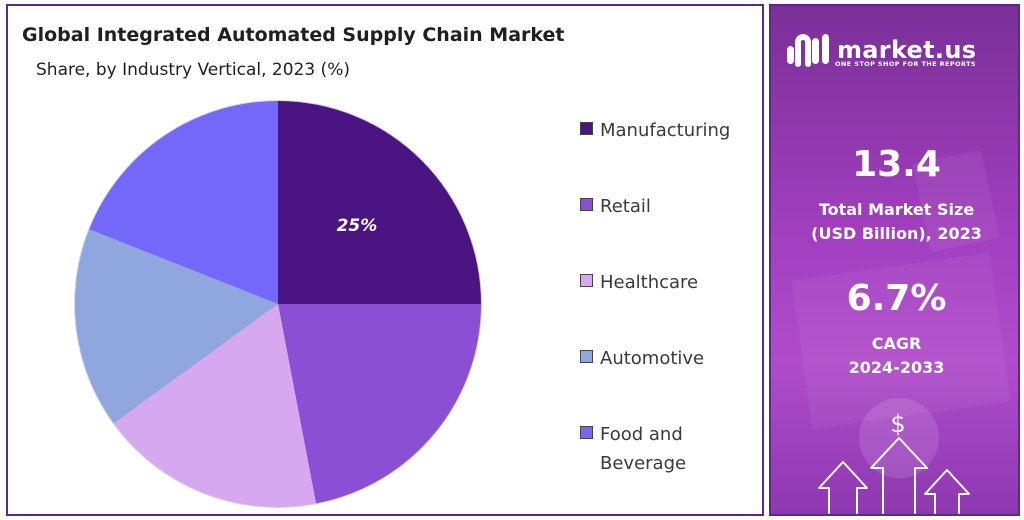  What do you see at coordinates (649, 282) in the screenshot?
I see `legend-label: Healthcare` at bounding box center [649, 282].